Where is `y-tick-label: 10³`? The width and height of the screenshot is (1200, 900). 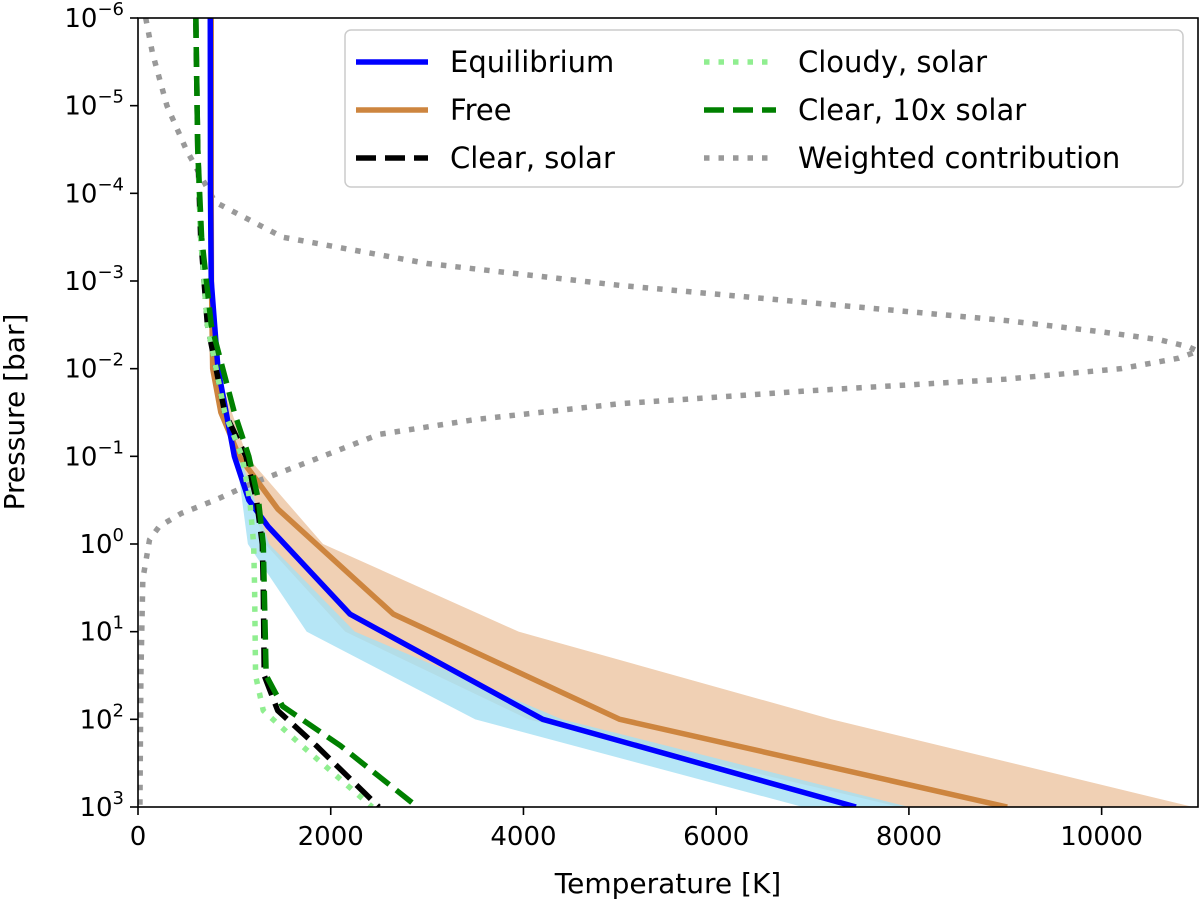 y-tick-label: 10³ is located at coordinates (101, 805).